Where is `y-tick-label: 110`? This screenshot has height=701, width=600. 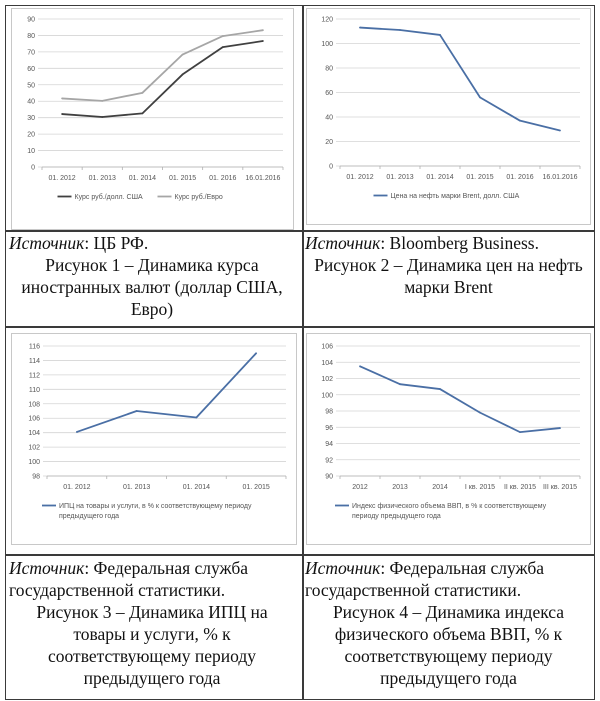
y-tick-label: 110 is located at coordinates (34, 390).